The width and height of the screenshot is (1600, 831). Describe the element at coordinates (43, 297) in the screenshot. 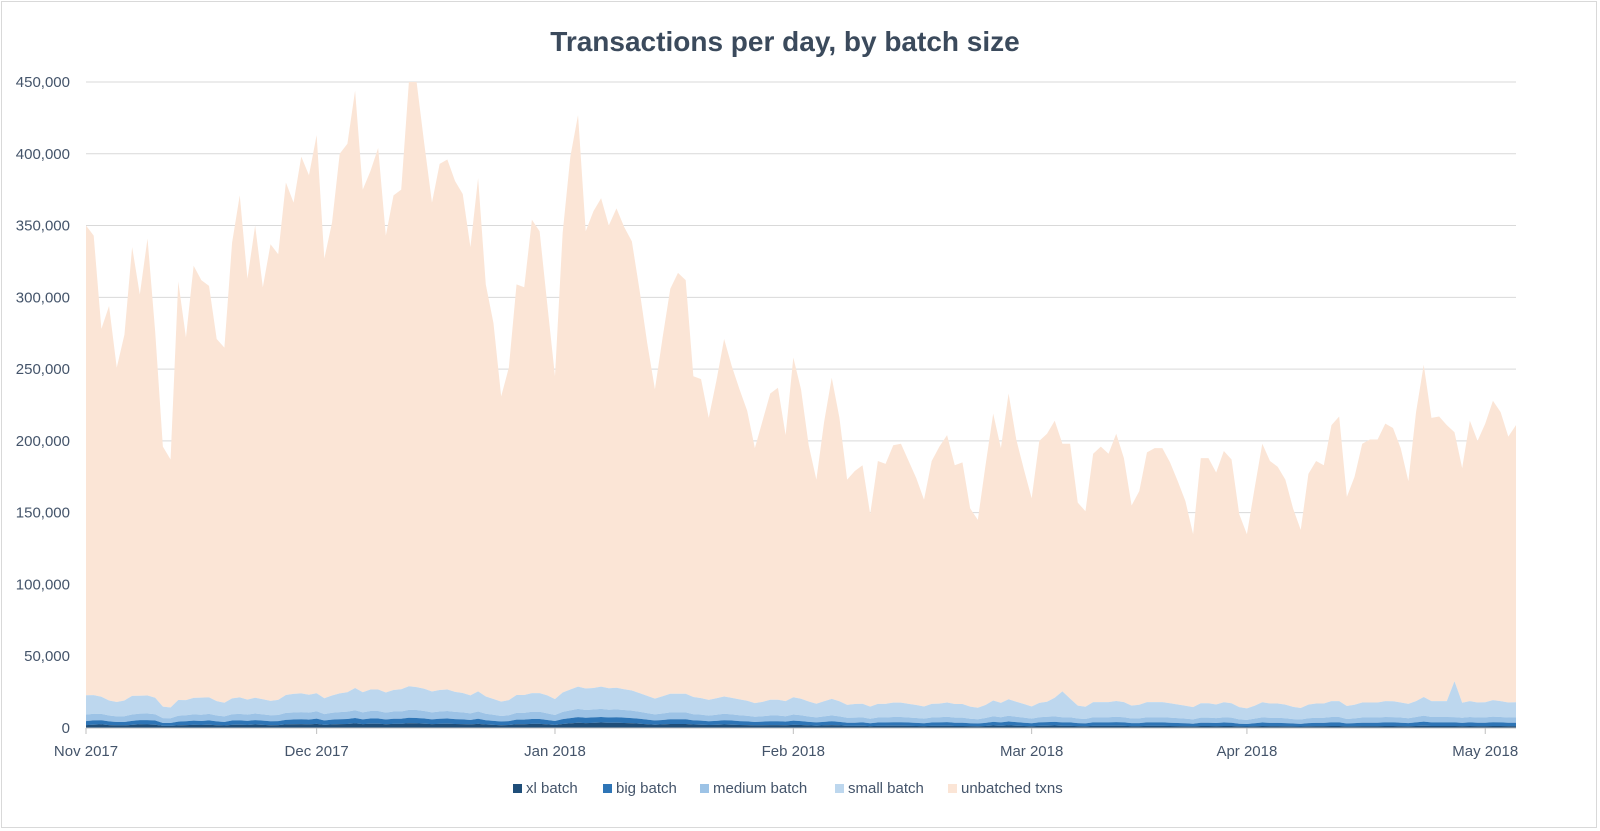

I see `y-tick-label: 300,000` at that location.